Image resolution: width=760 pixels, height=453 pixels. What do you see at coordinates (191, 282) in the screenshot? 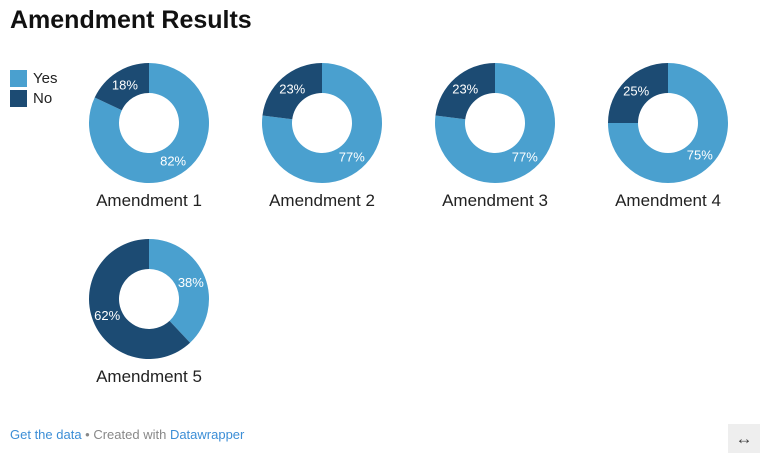
I see `amendment-5-yes-label: 38%` at bounding box center [191, 282].